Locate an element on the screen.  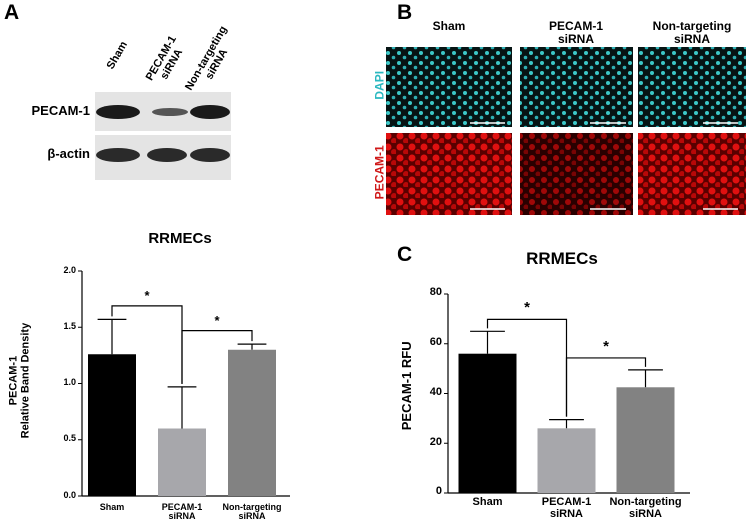
y-axis-label: PECAM-1 Relative Band Density is located at coordinates (19, 380).